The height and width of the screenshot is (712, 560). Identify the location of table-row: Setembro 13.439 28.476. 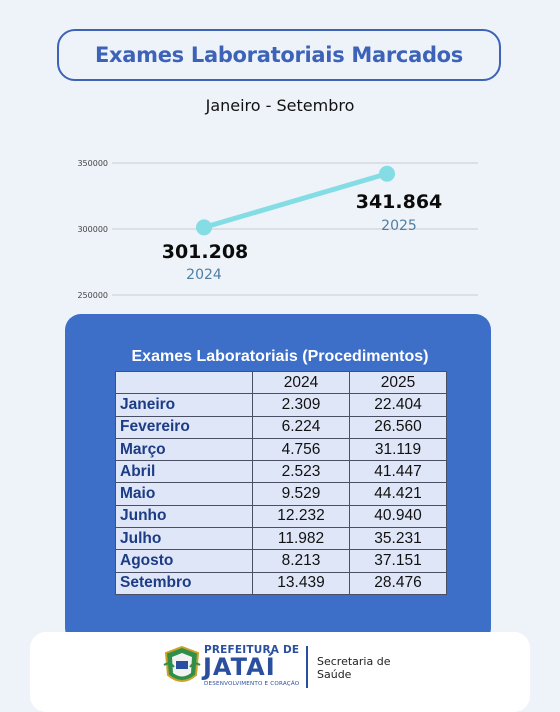
(281, 583).